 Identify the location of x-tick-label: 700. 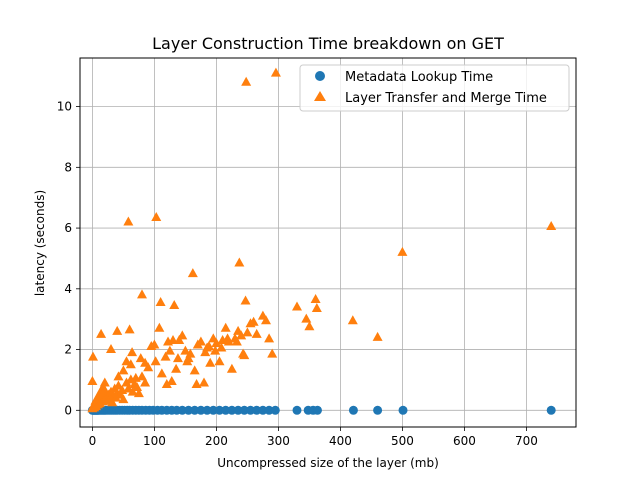
(526, 441).